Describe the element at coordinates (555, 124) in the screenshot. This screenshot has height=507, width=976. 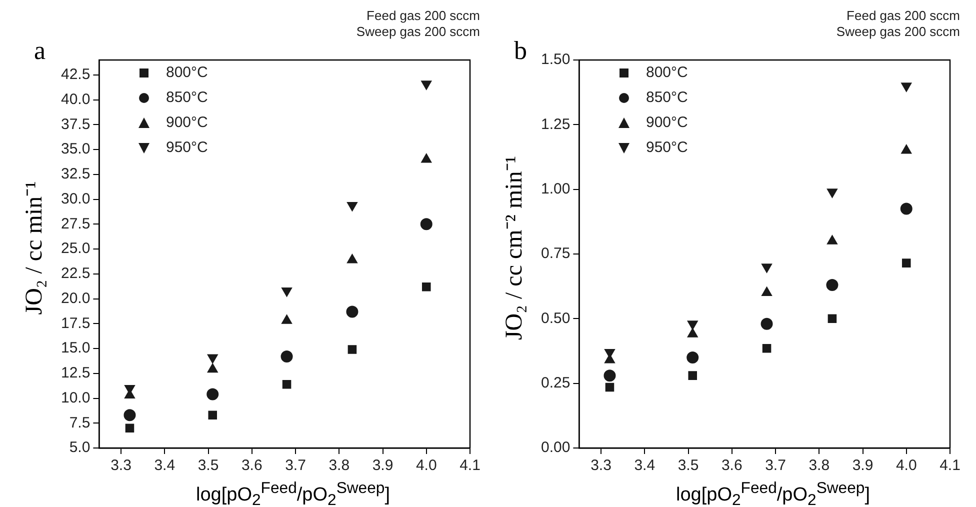
I see `y-tick-label: 1.25` at that location.